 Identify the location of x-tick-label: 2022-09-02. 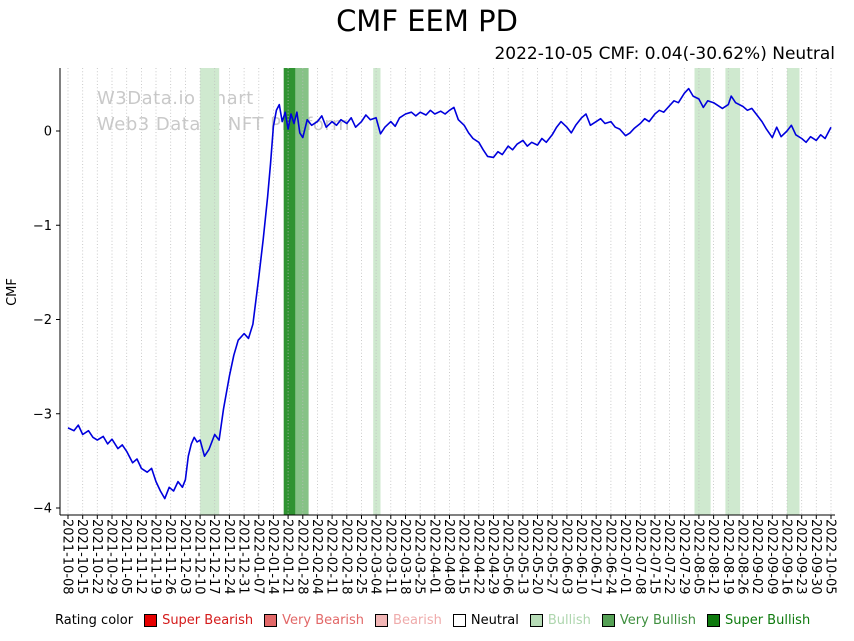
(756, 557).